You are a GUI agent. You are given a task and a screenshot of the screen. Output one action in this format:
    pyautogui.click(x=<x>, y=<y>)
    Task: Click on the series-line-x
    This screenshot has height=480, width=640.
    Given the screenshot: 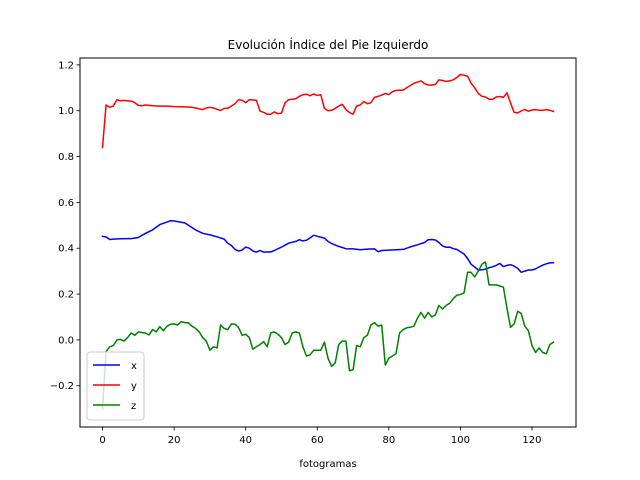 What is the action you would take?
    pyautogui.click(x=328, y=246)
    